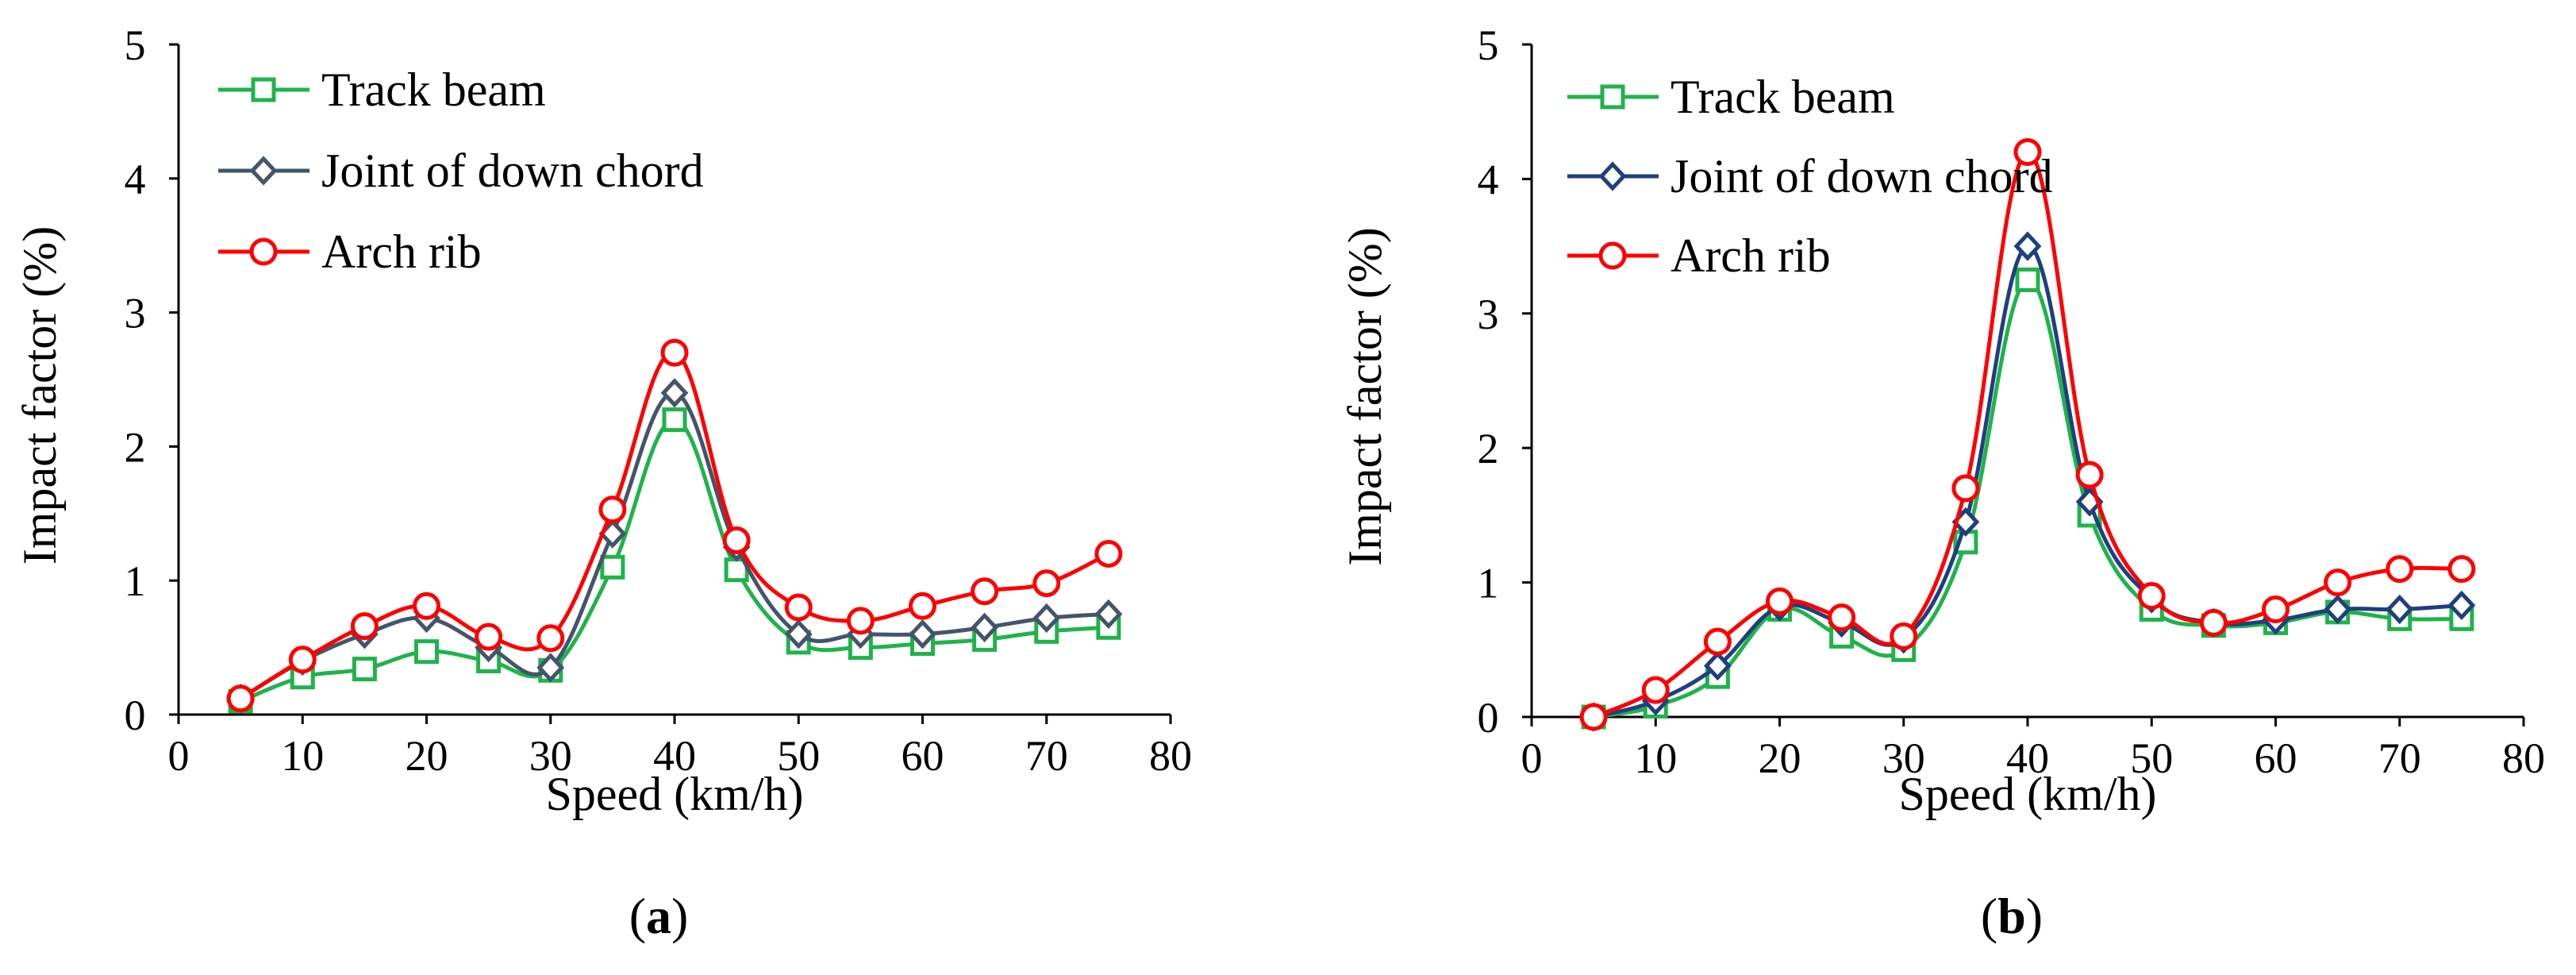 The image size is (2576, 975). I want to click on panel-caption: (a), so click(659, 916).